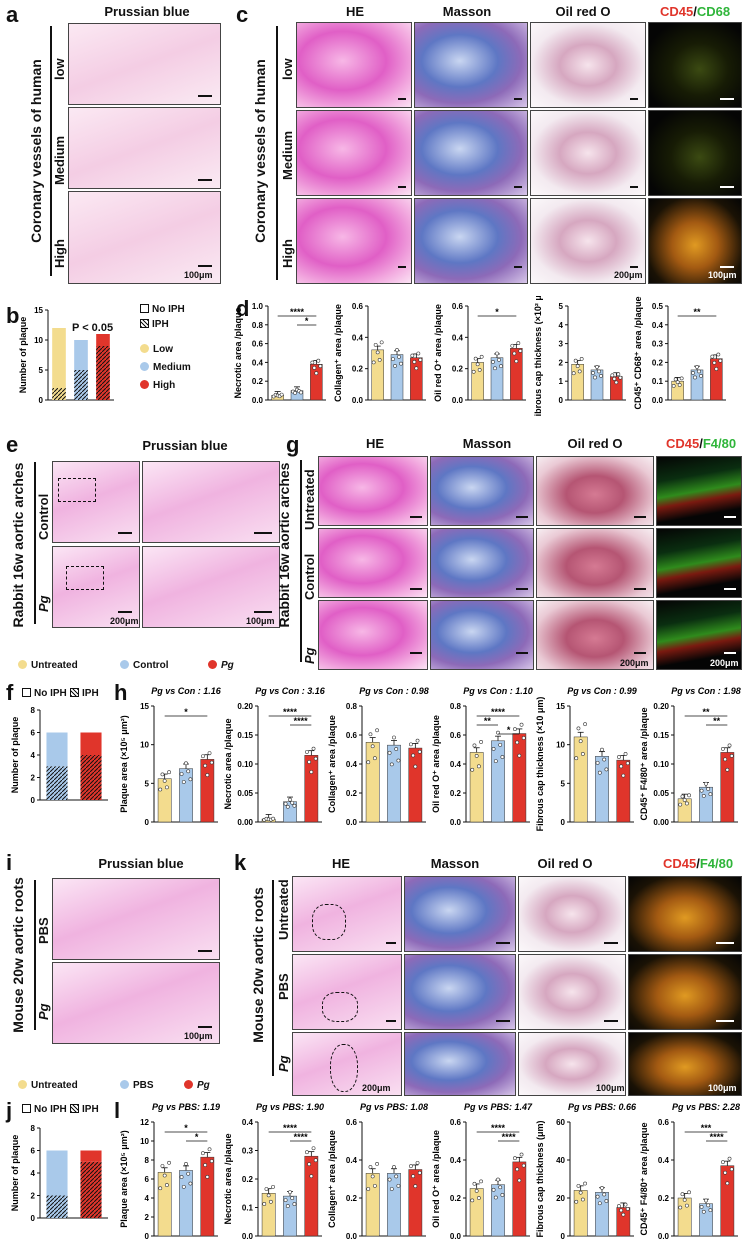 This screenshot has height=1249, width=746. I want to click on panel-label-c: c, so click(242, 14).